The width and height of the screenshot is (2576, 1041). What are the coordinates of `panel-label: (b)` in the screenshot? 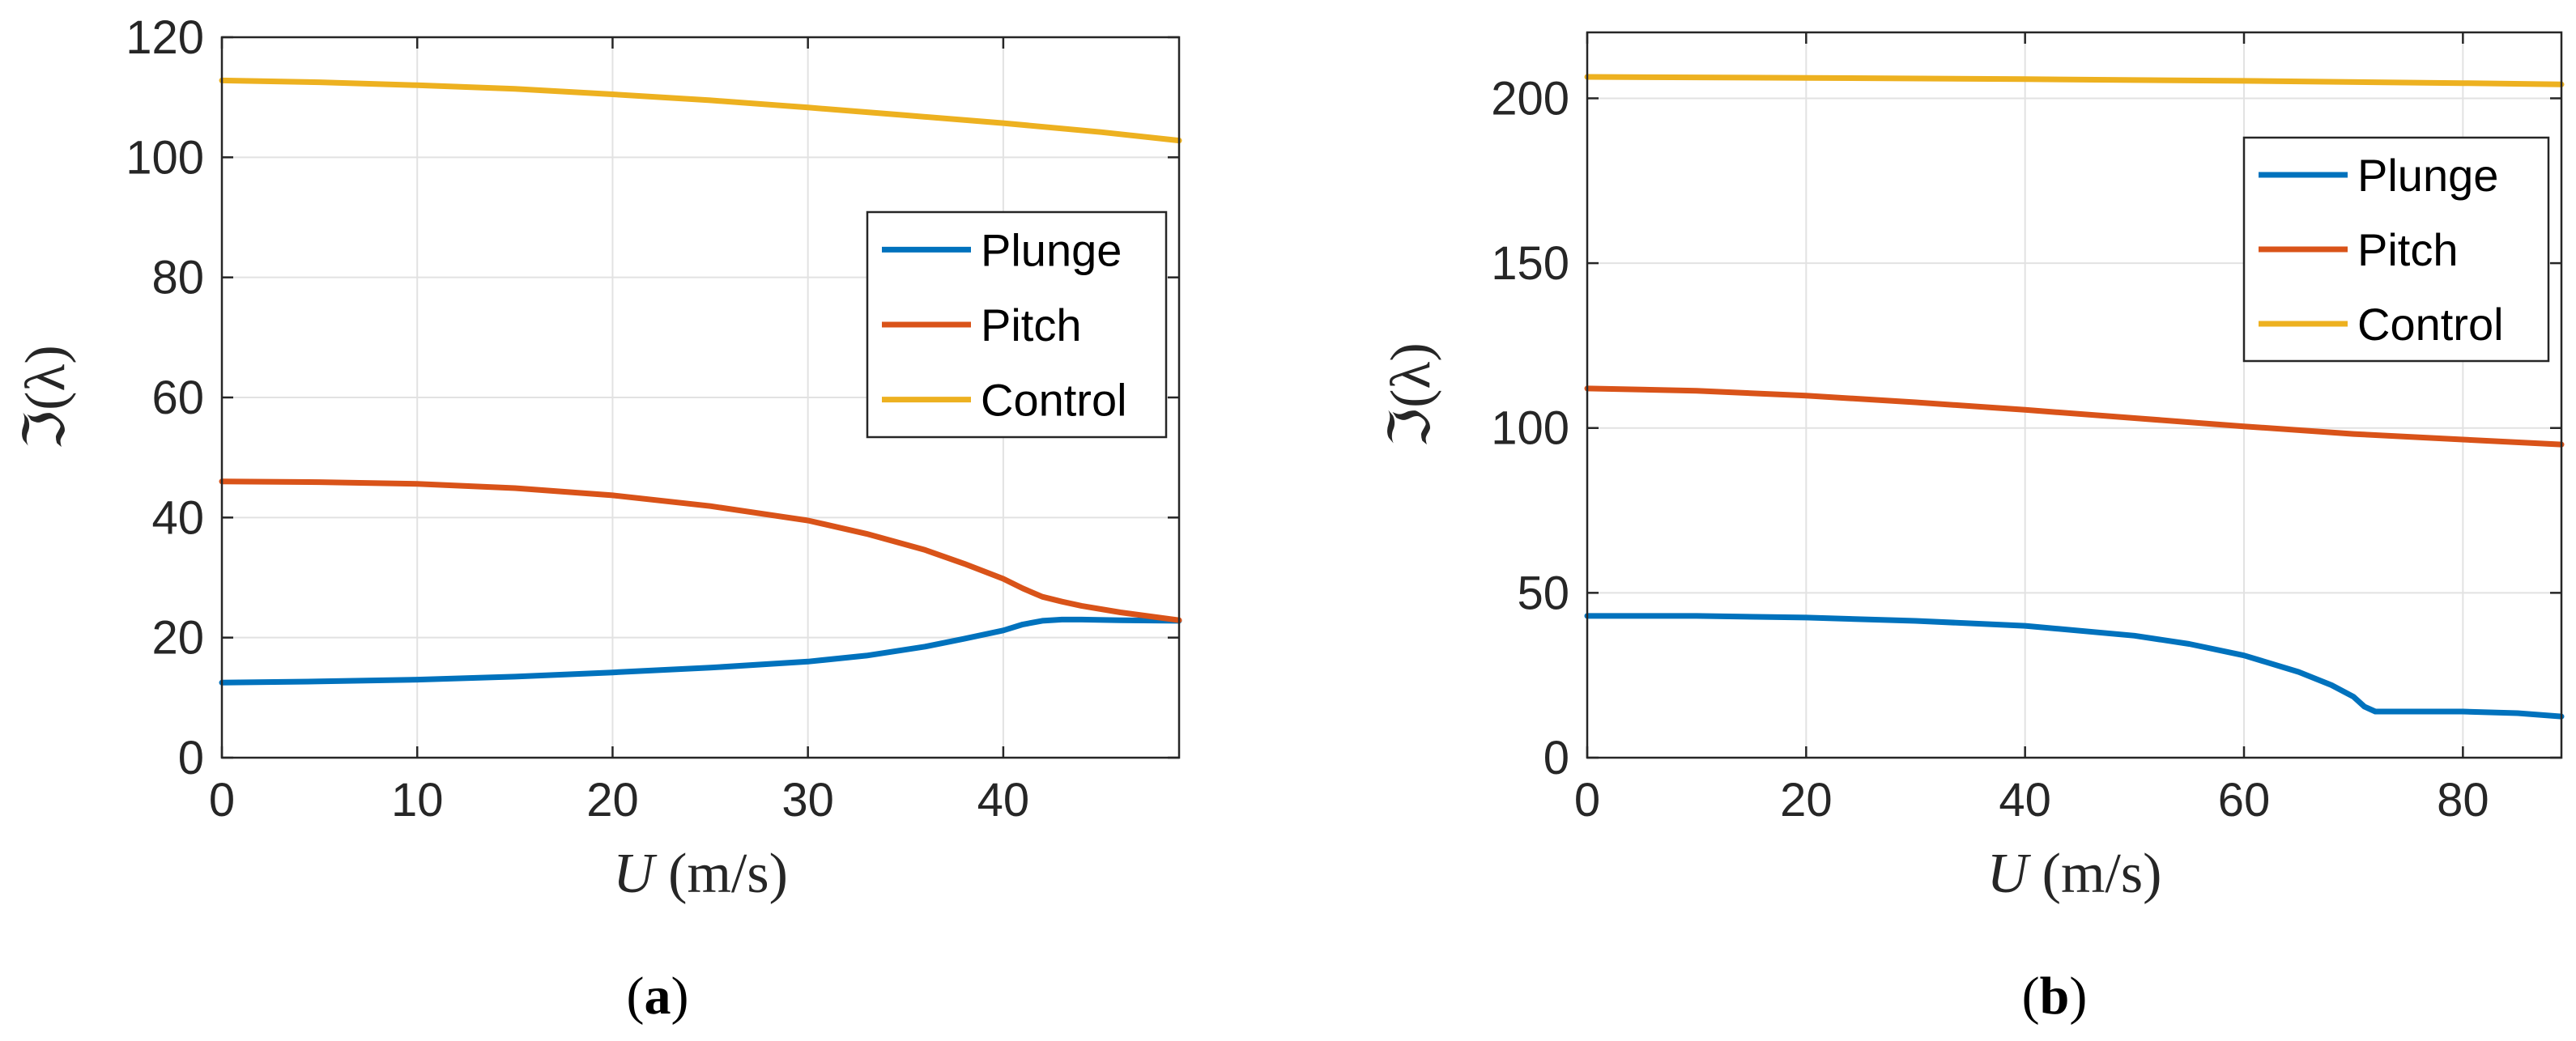 It's located at (2055, 996).